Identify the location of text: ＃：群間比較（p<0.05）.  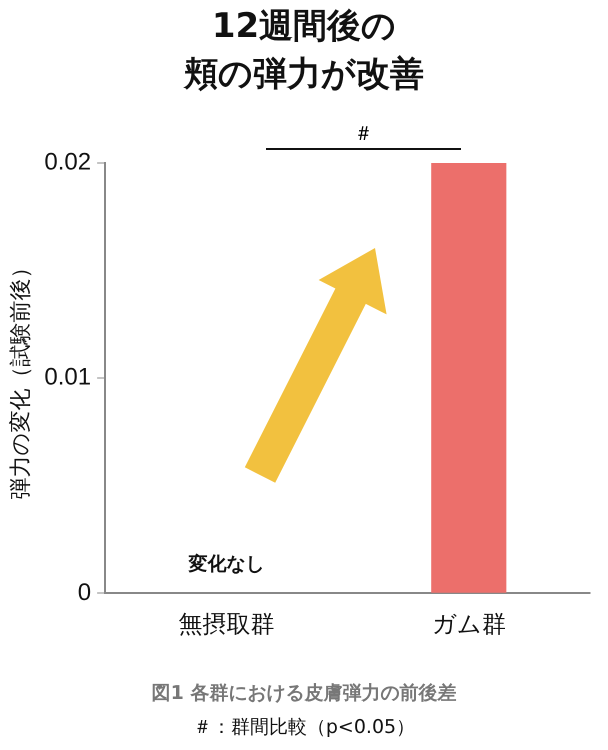
(304, 727).